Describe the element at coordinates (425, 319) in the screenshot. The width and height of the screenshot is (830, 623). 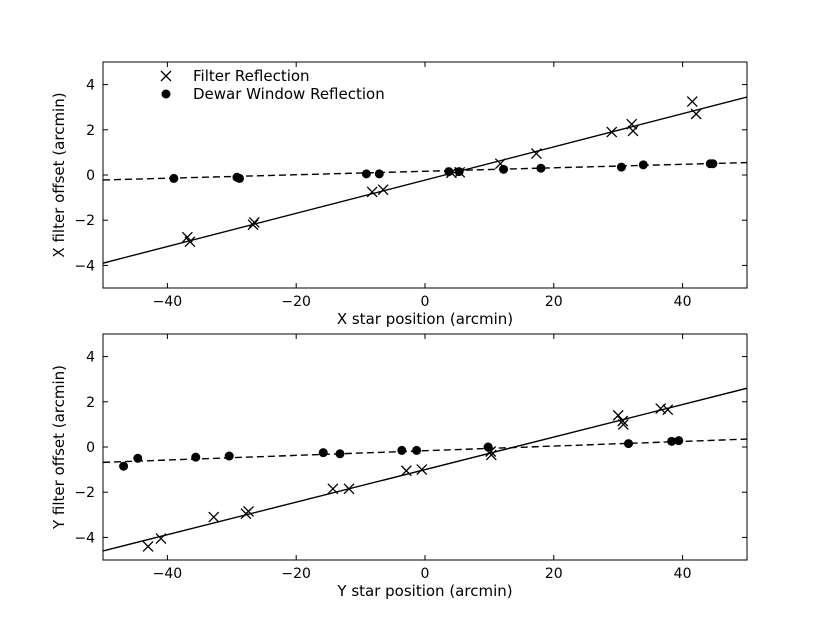
I see `x-axis-label: X star position (arcmin)` at that location.